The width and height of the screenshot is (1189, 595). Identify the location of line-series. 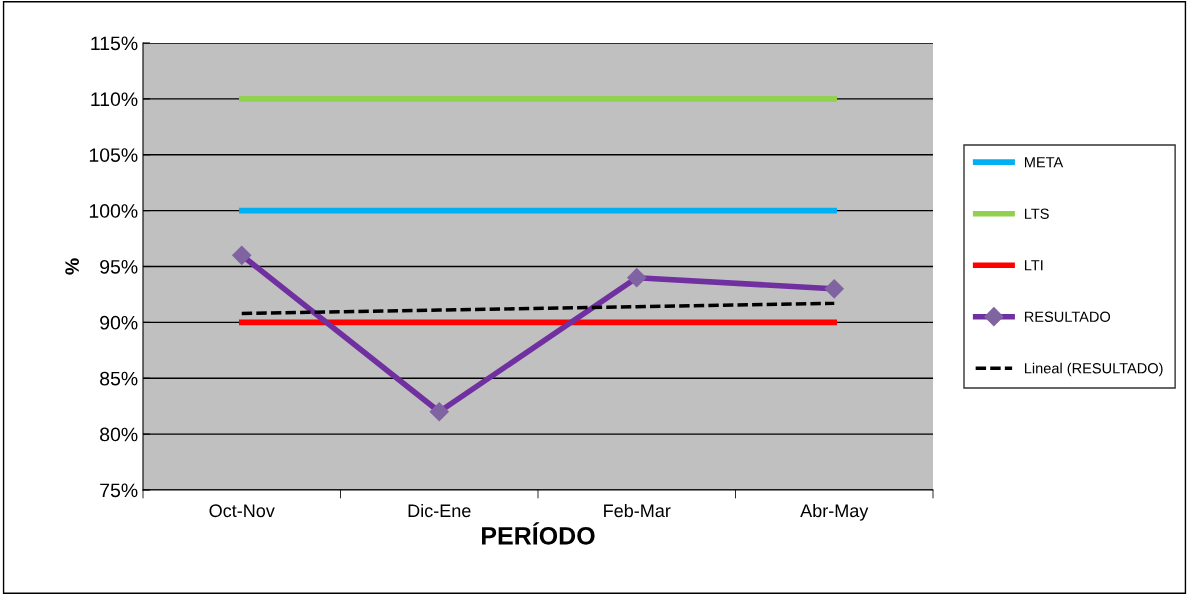
(538, 308).